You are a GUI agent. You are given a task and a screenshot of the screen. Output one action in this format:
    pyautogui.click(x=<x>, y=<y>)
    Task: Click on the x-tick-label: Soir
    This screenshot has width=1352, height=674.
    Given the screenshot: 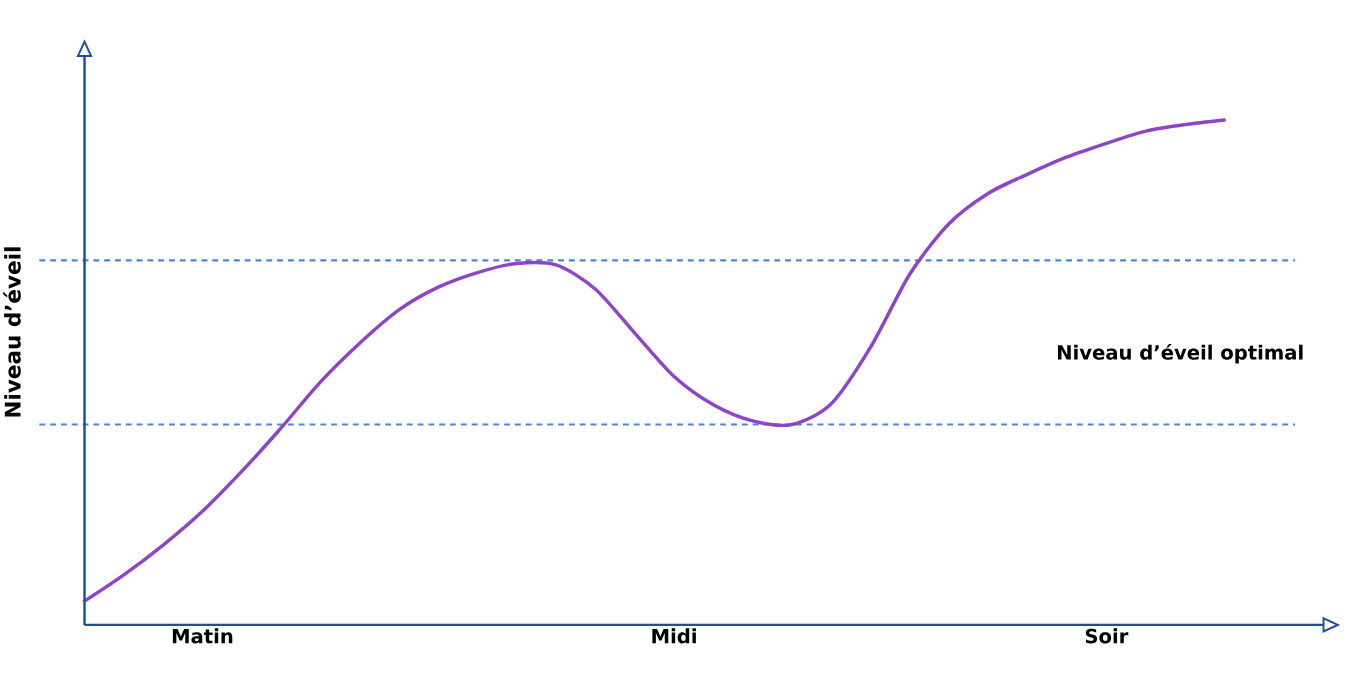 What is the action you would take?
    pyautogui.click(x=1107, y=636)
    